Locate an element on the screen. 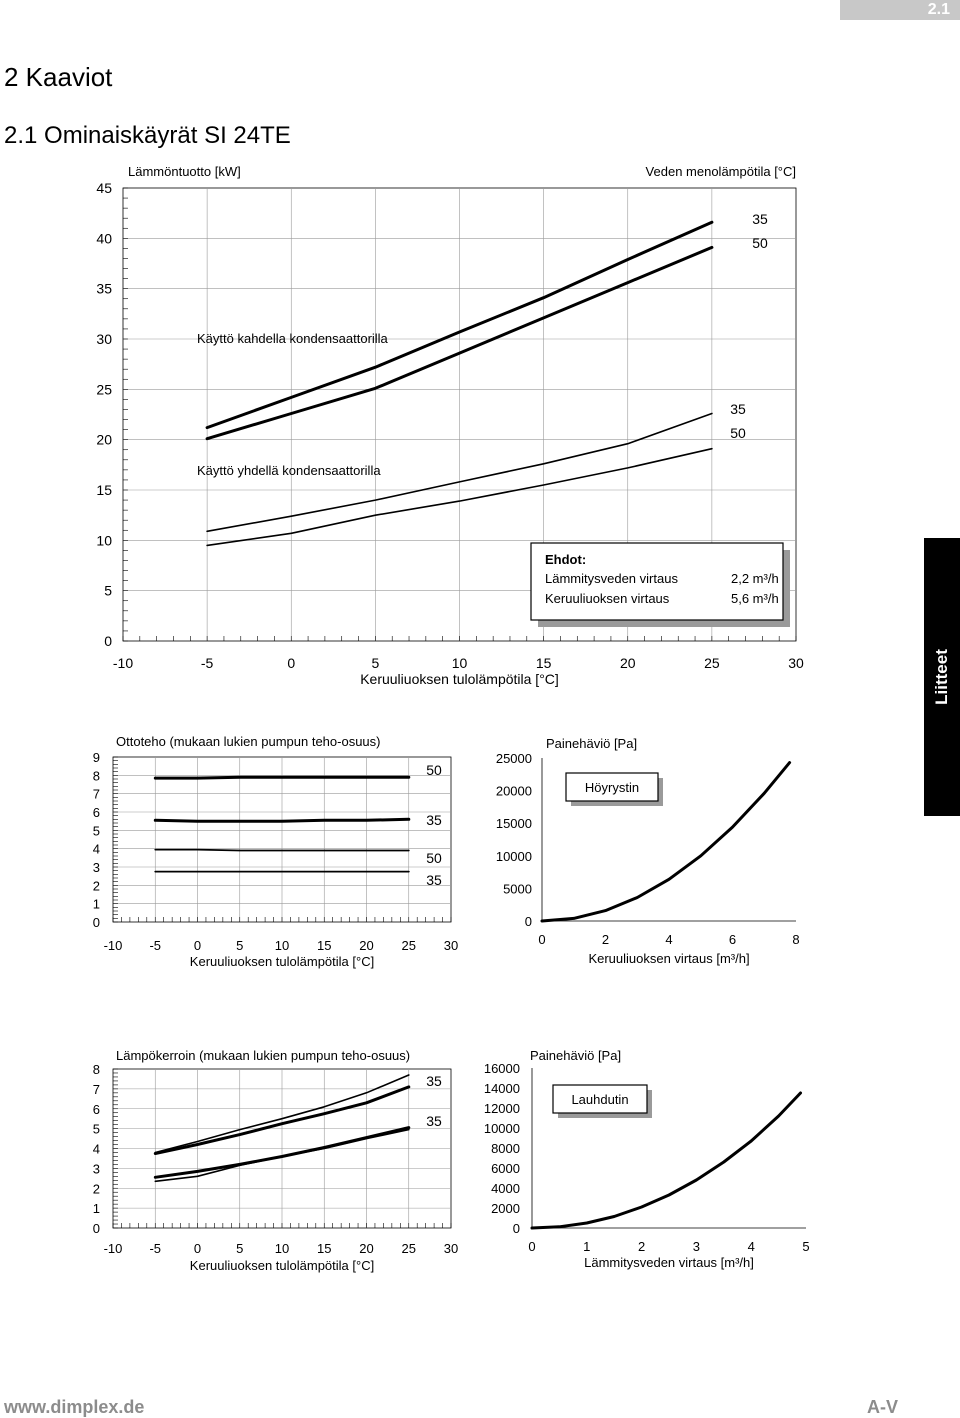 The height and width of the screenshot is (1418, 960). x-tick-label: 1 is located at coordinates (586, 1246).